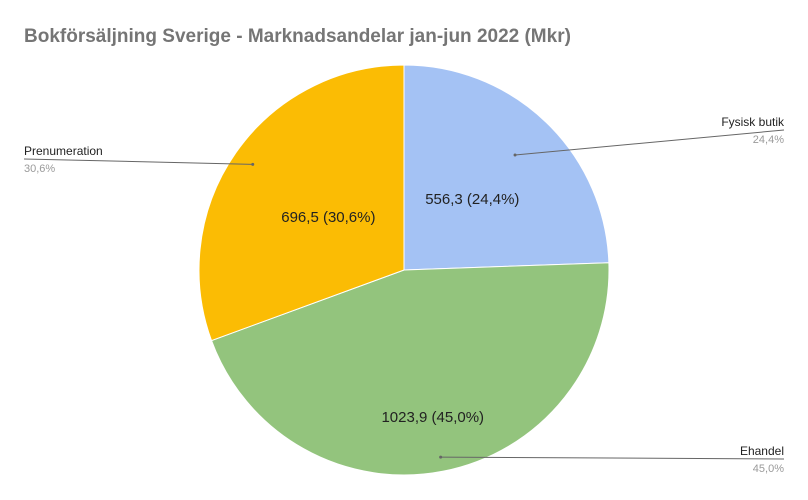 The image size is (808, 500). I want to click on callout-name-ehandel: Ehandel, so click(762, 451).